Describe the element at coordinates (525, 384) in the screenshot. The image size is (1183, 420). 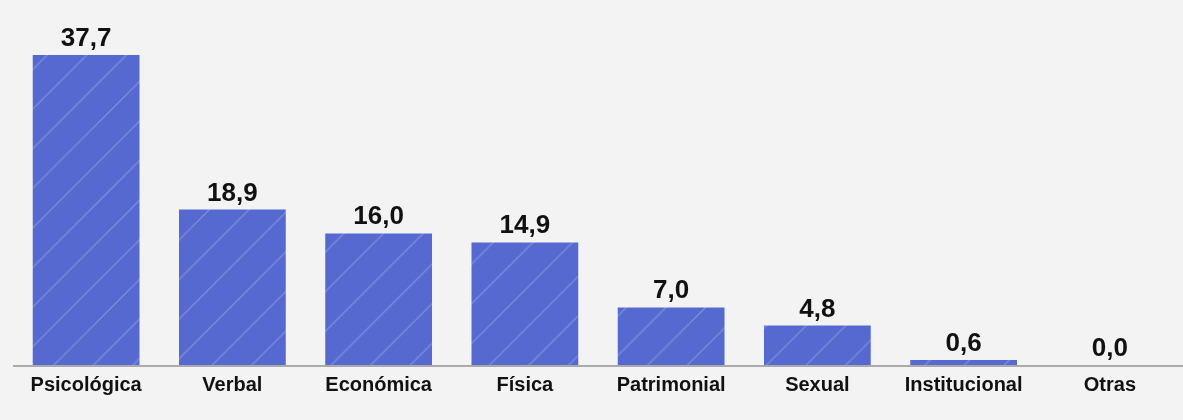
I see `x-tick-label: Física` at that location.